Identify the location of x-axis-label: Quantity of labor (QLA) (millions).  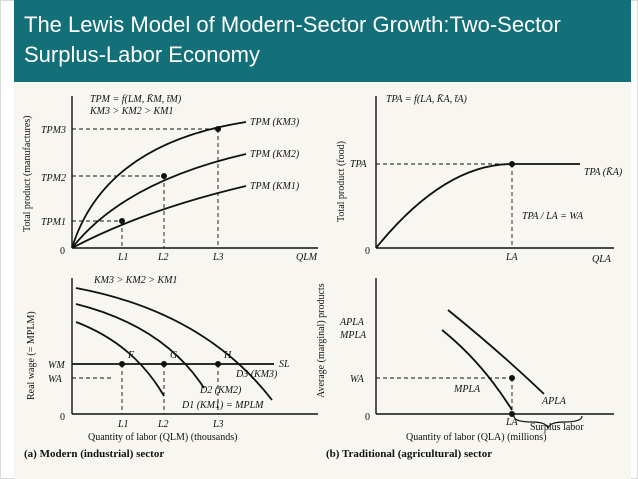
(476, 437).